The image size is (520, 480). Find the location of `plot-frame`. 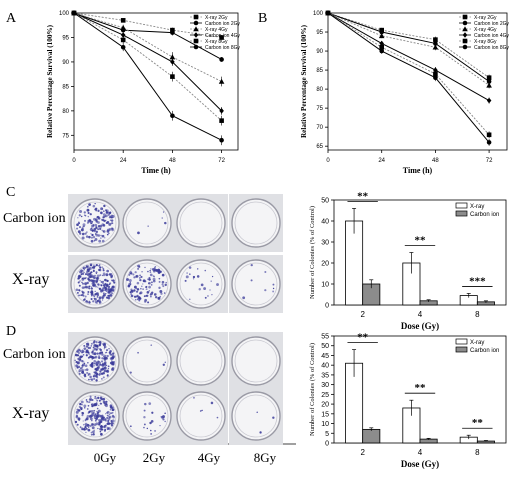

plot-frame is located at coordinates (417, 81).